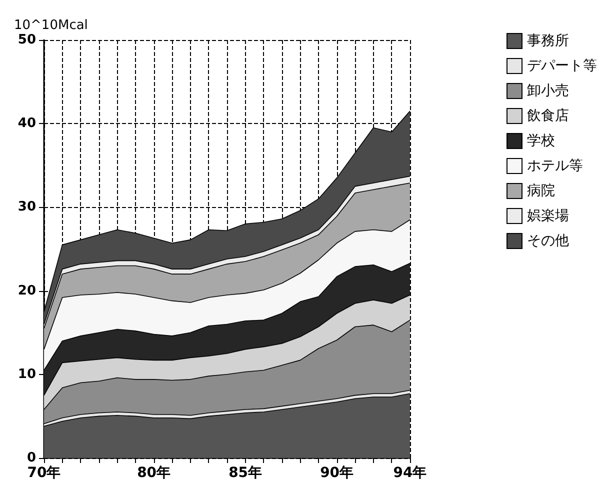 This screenshot has width=610, height=494. Describe the element at coordinates (548, 91) in the screenshot. I see `legend-label: 卸小売` at that location.